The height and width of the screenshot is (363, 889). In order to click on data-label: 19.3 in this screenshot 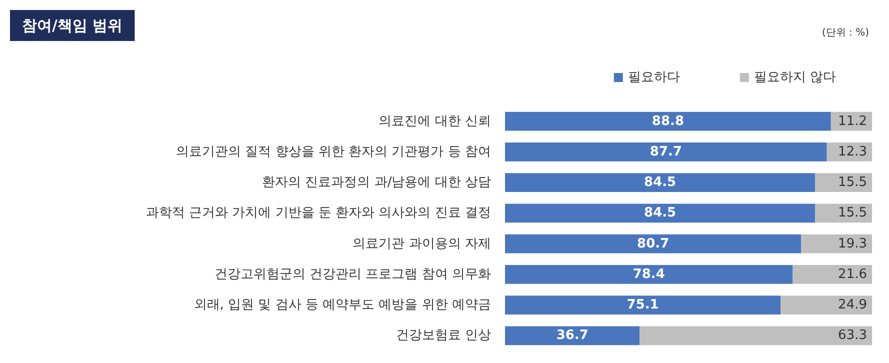, I will do `click(852, 244)`.